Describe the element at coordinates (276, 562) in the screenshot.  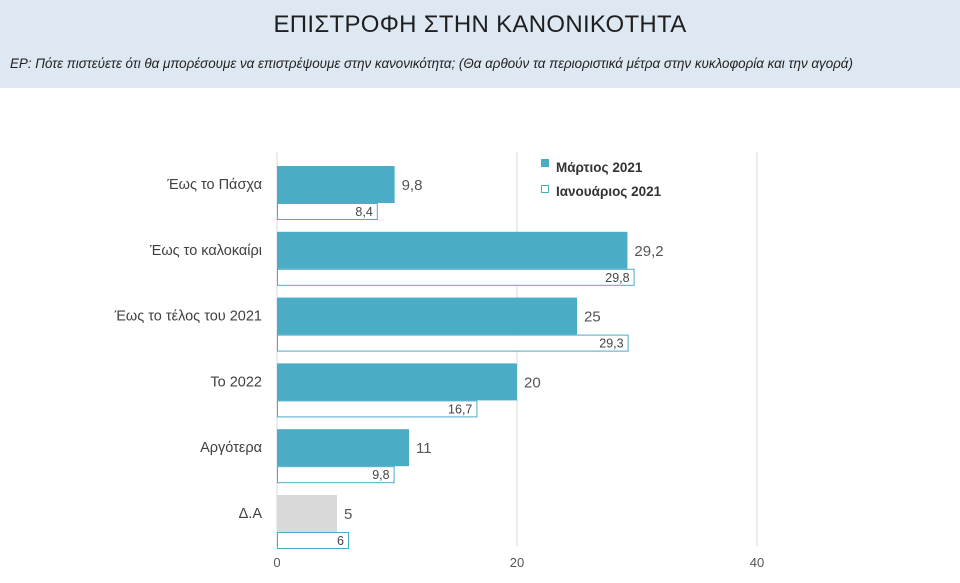
I see `x-tick-label: 0` at that location.